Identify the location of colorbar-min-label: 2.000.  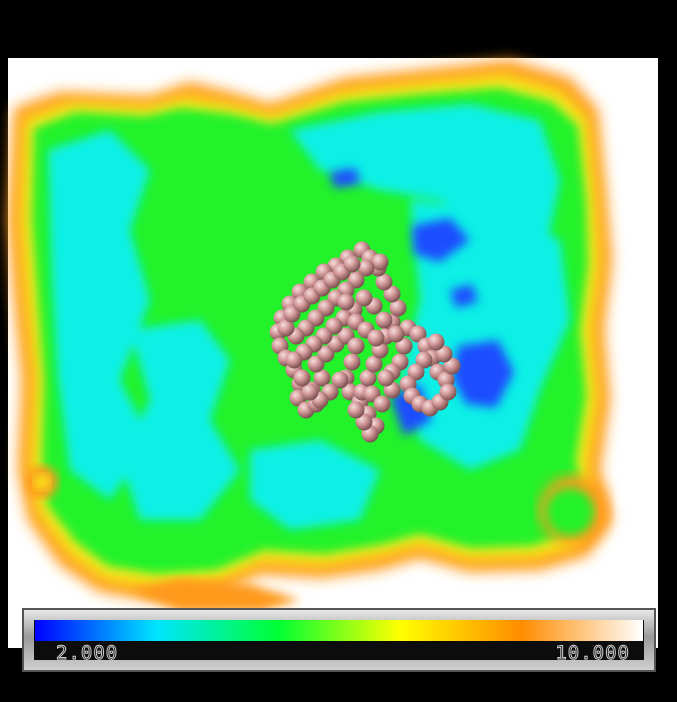
(87, 653).